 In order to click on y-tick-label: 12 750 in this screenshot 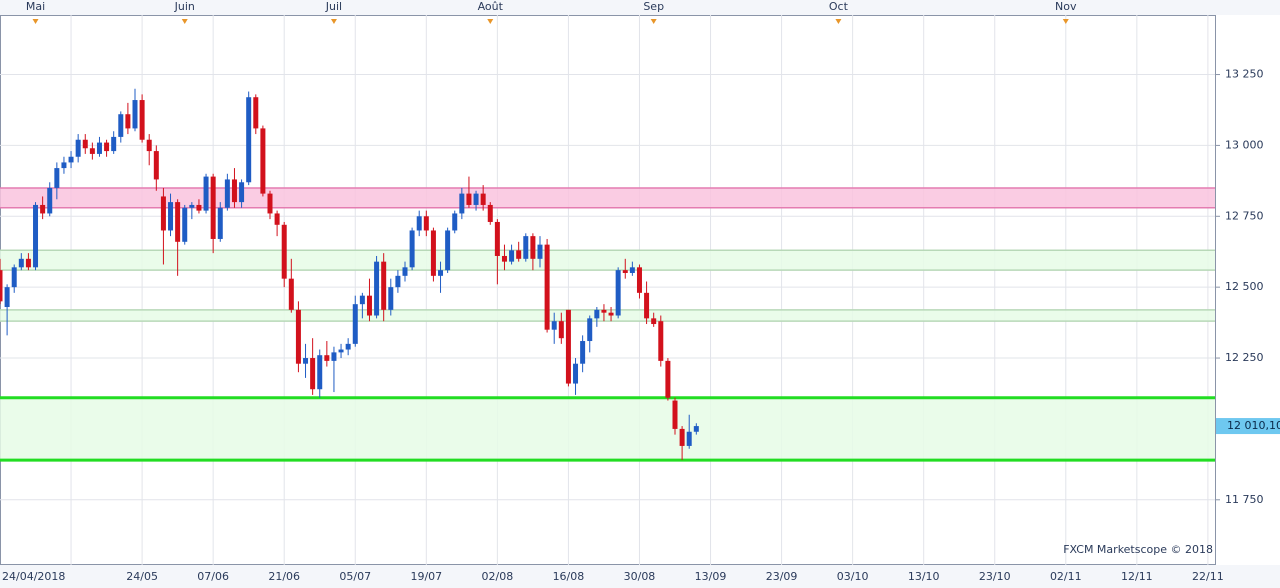, I will do `click(1244, 215)`.